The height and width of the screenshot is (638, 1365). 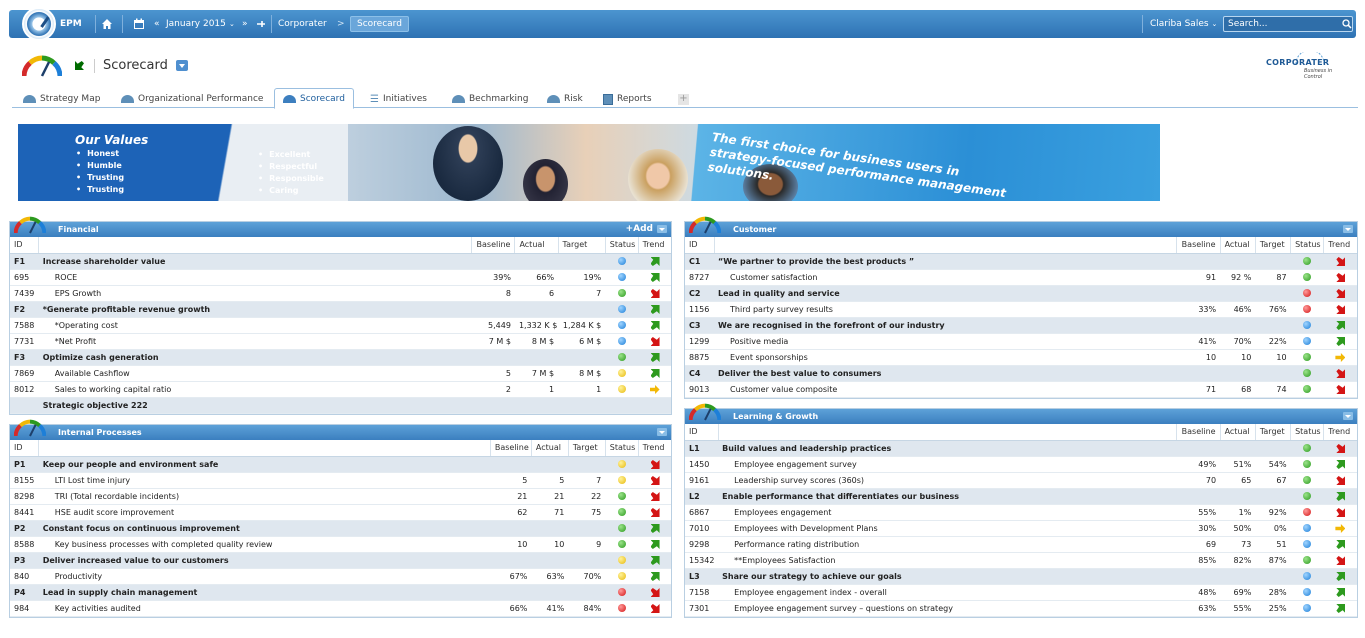 What do you see at coordinates (264, 512) in the screenshot?
I see `kpi-name: HSE audit score improvement` at bounding box center [264, 512].